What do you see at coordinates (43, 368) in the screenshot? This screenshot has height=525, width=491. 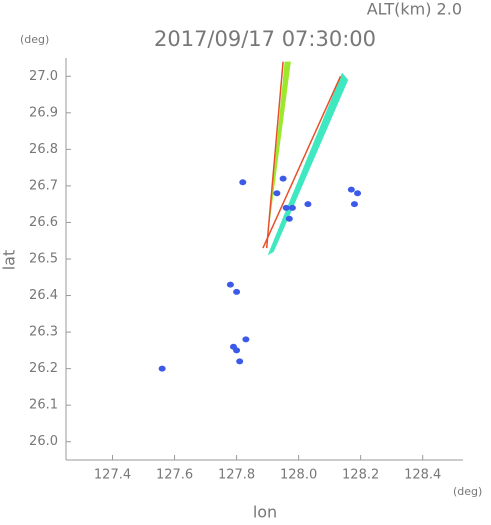 I see `y-tick-label: 26.2` at bounding box center [43, 368].